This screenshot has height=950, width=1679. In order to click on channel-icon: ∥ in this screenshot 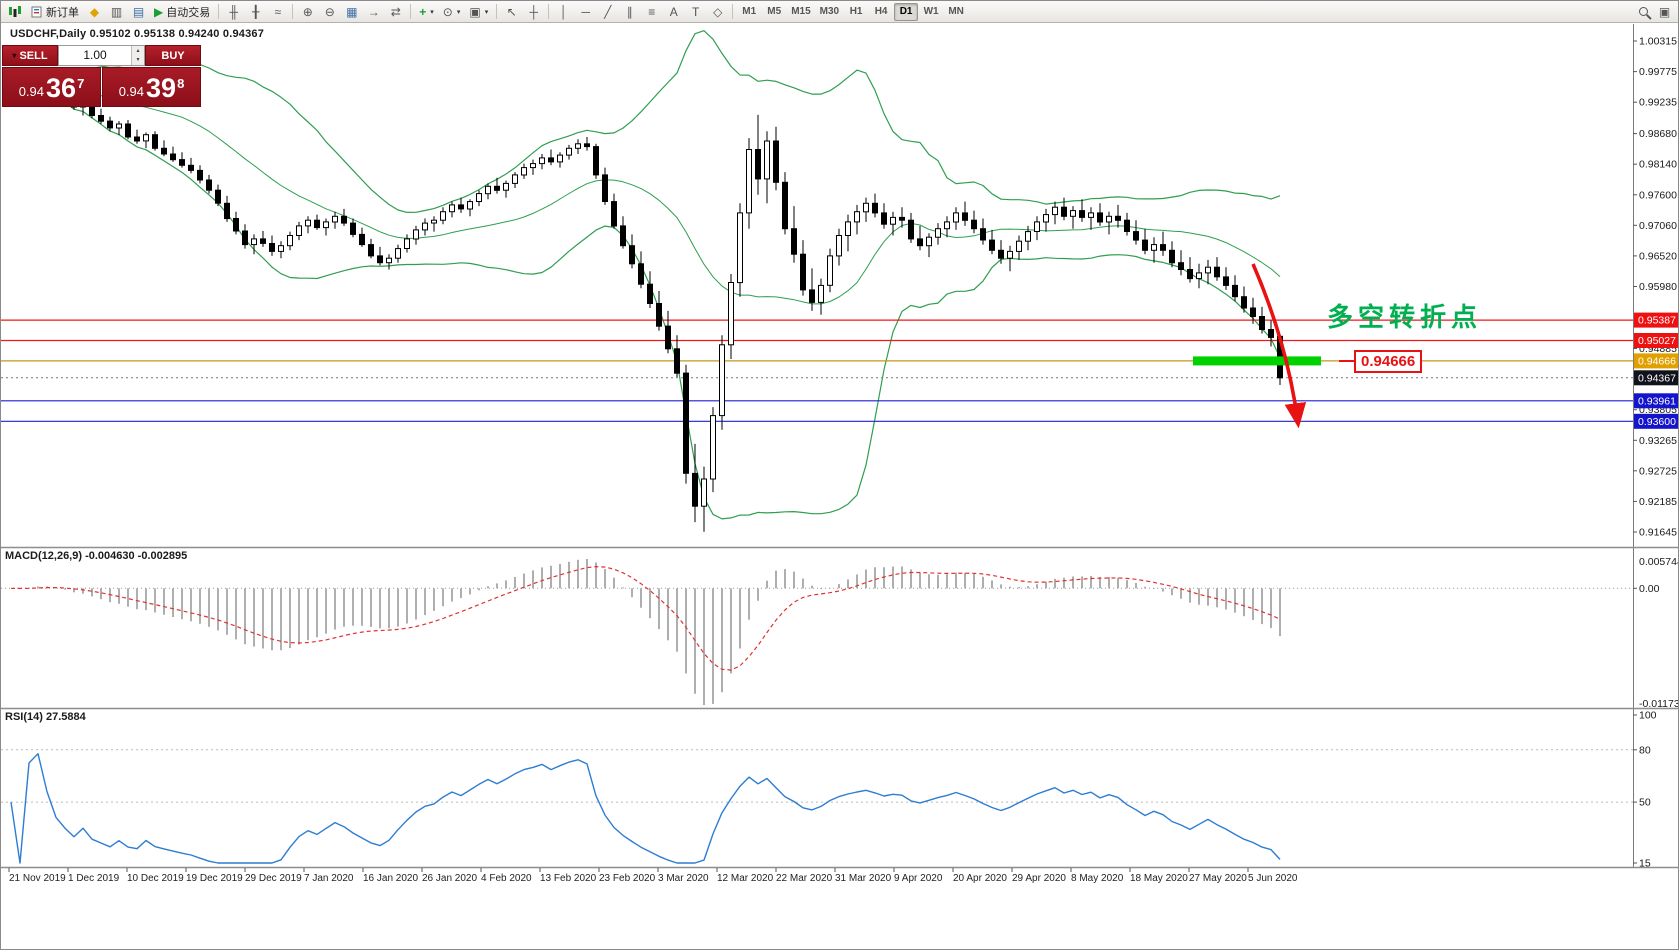, I will do `click(629, 11)`.